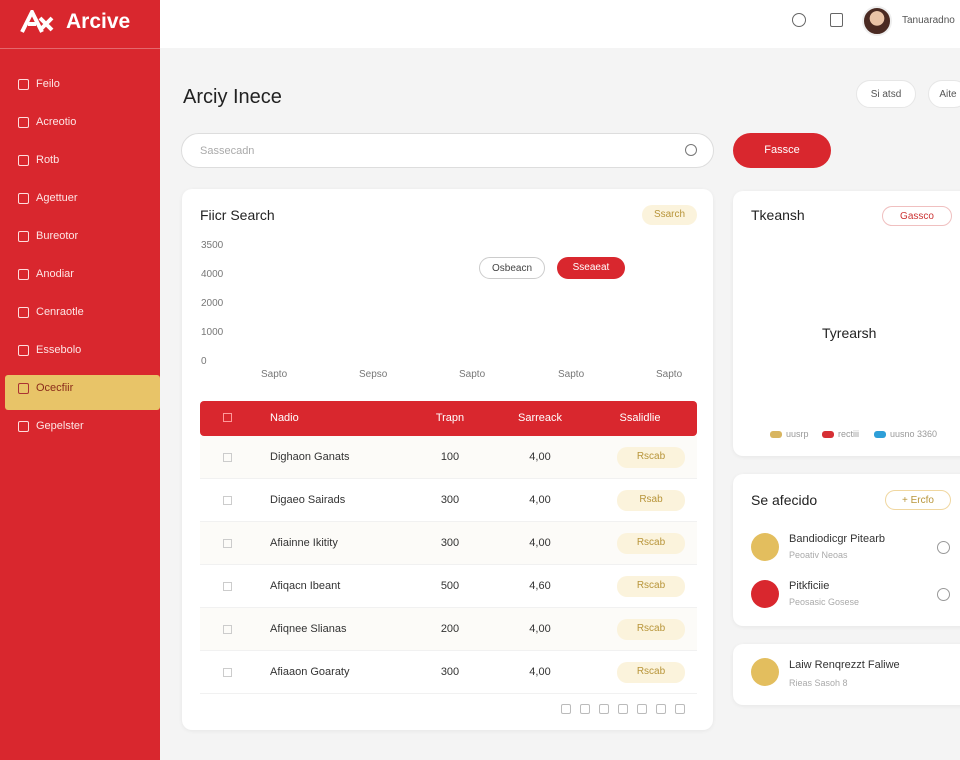 The image size is (960, 760). I want to click on table-head: Nadio, so click(284, 418).